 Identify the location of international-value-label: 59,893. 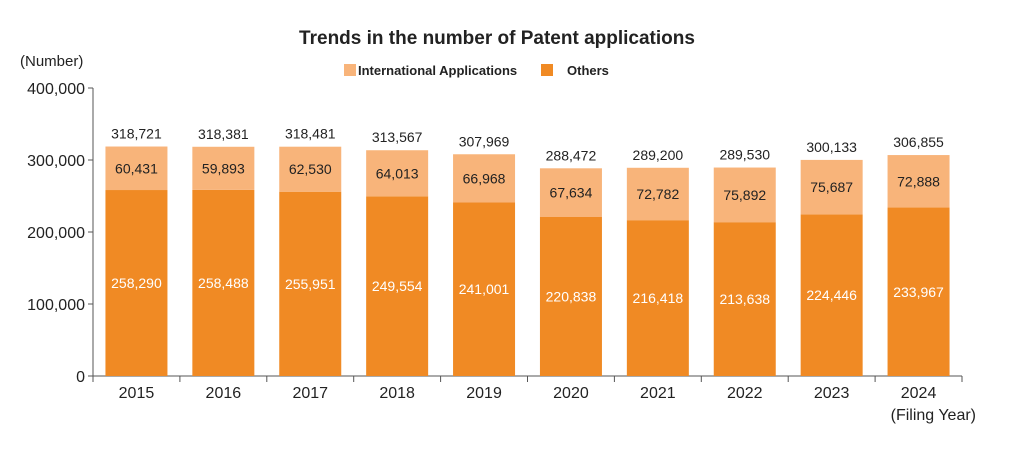
(223, 168).